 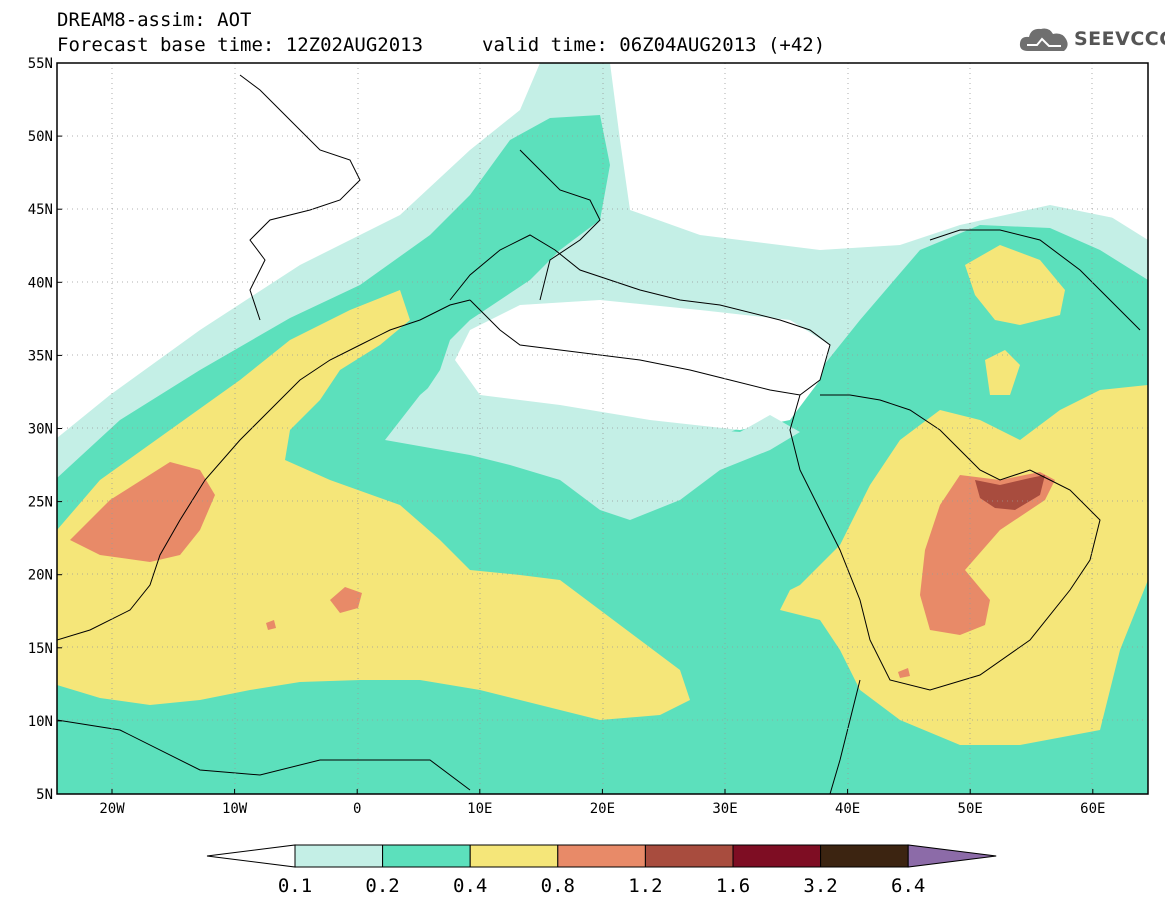 What do you see at coordinates (904, 673) in the screenshot?
I see `aot-band-0.8-yemen` at bounding box center [904, 673].